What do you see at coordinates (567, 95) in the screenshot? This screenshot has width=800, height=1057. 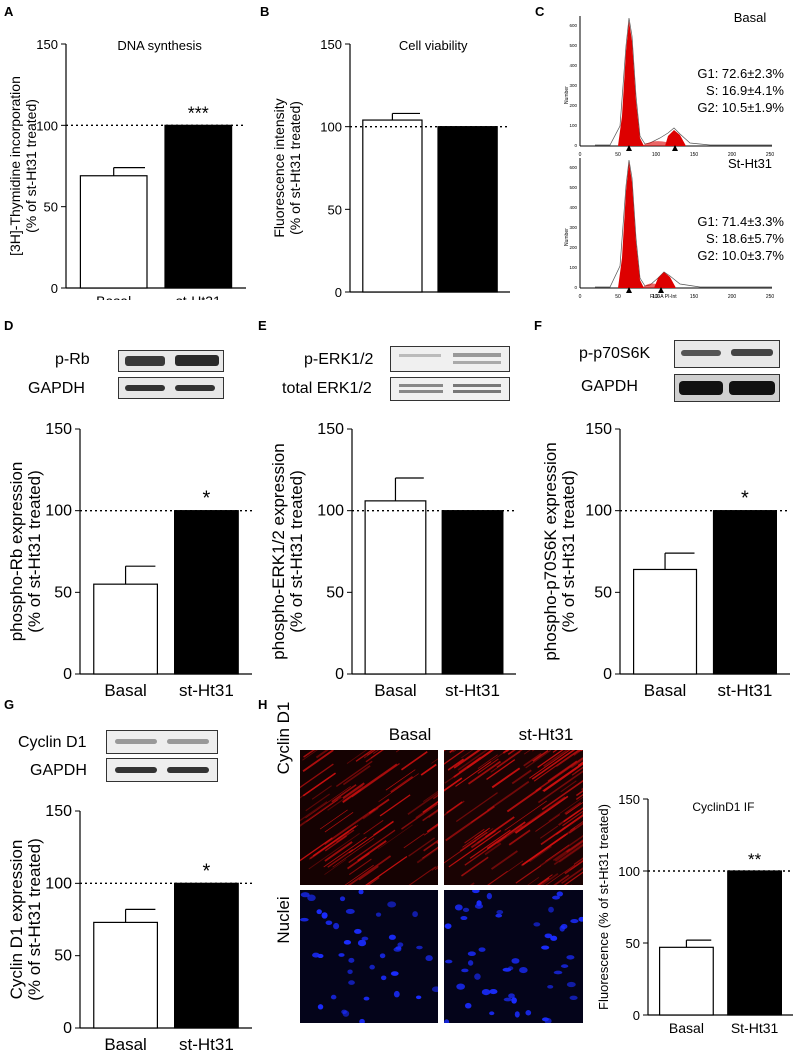 I see `flow-ylabel-top: Number` at bounding box center [567, 95].